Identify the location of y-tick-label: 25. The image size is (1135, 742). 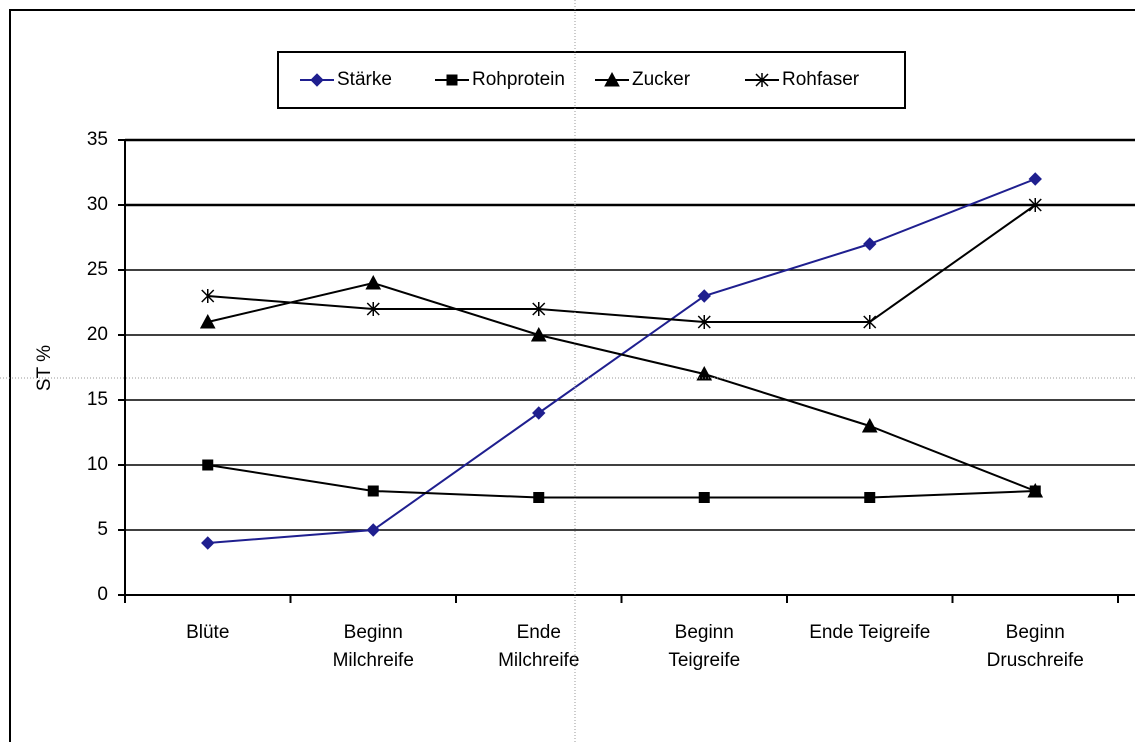
(97, 269).